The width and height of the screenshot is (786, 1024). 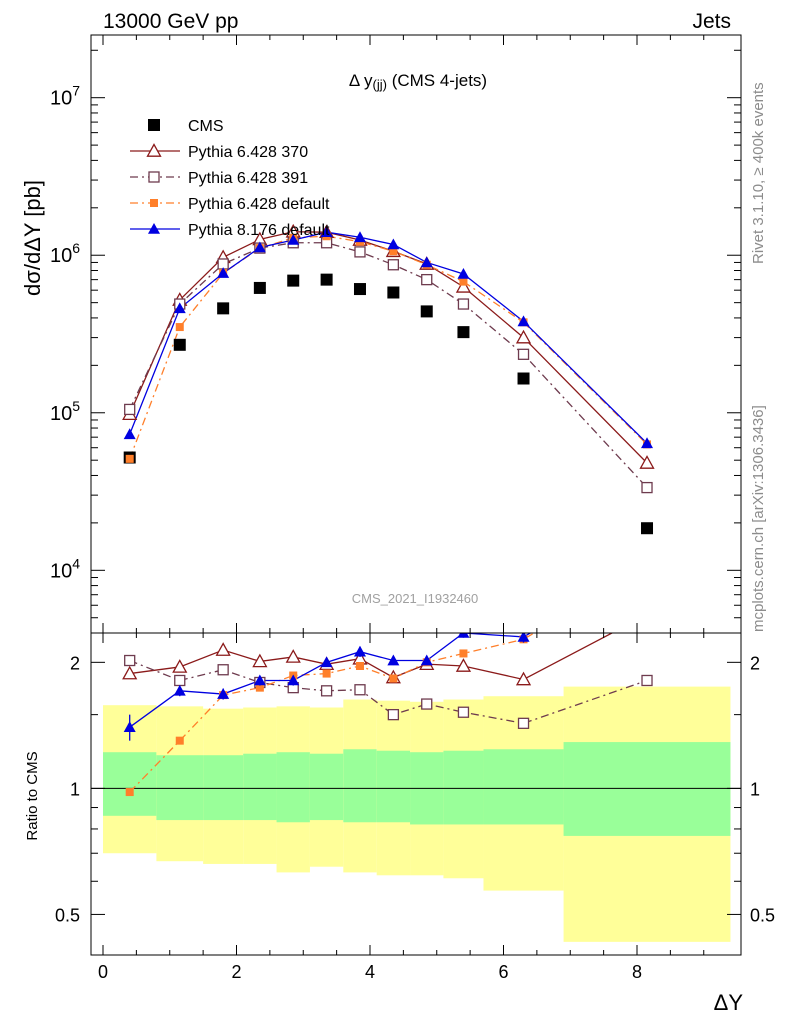 I want to click on x-tick-label: 2, so click(x=236, y=972).